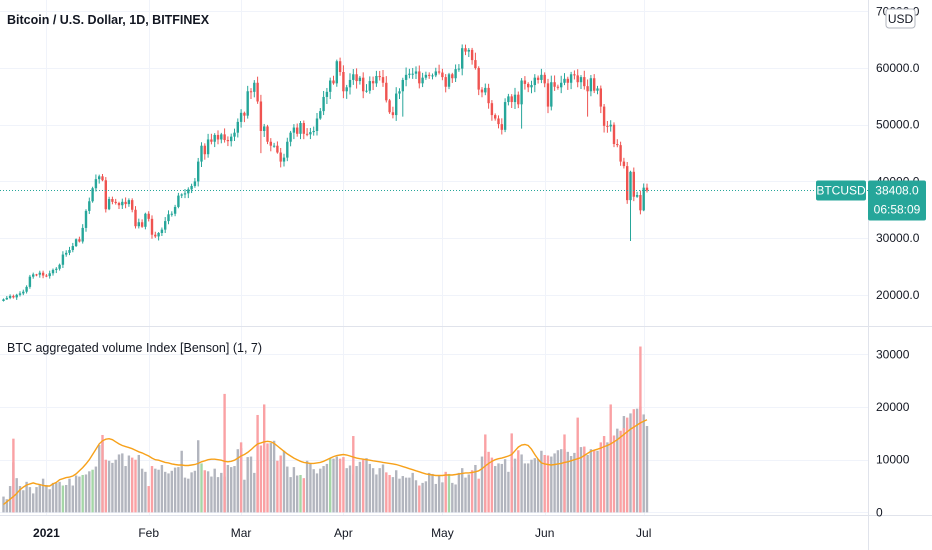 The width and height of the screenshot is (932, 550). I want to click on chart-title: Bitcoin / U.S. Dollar, 1D, BITFINEX, so click(108, 20).